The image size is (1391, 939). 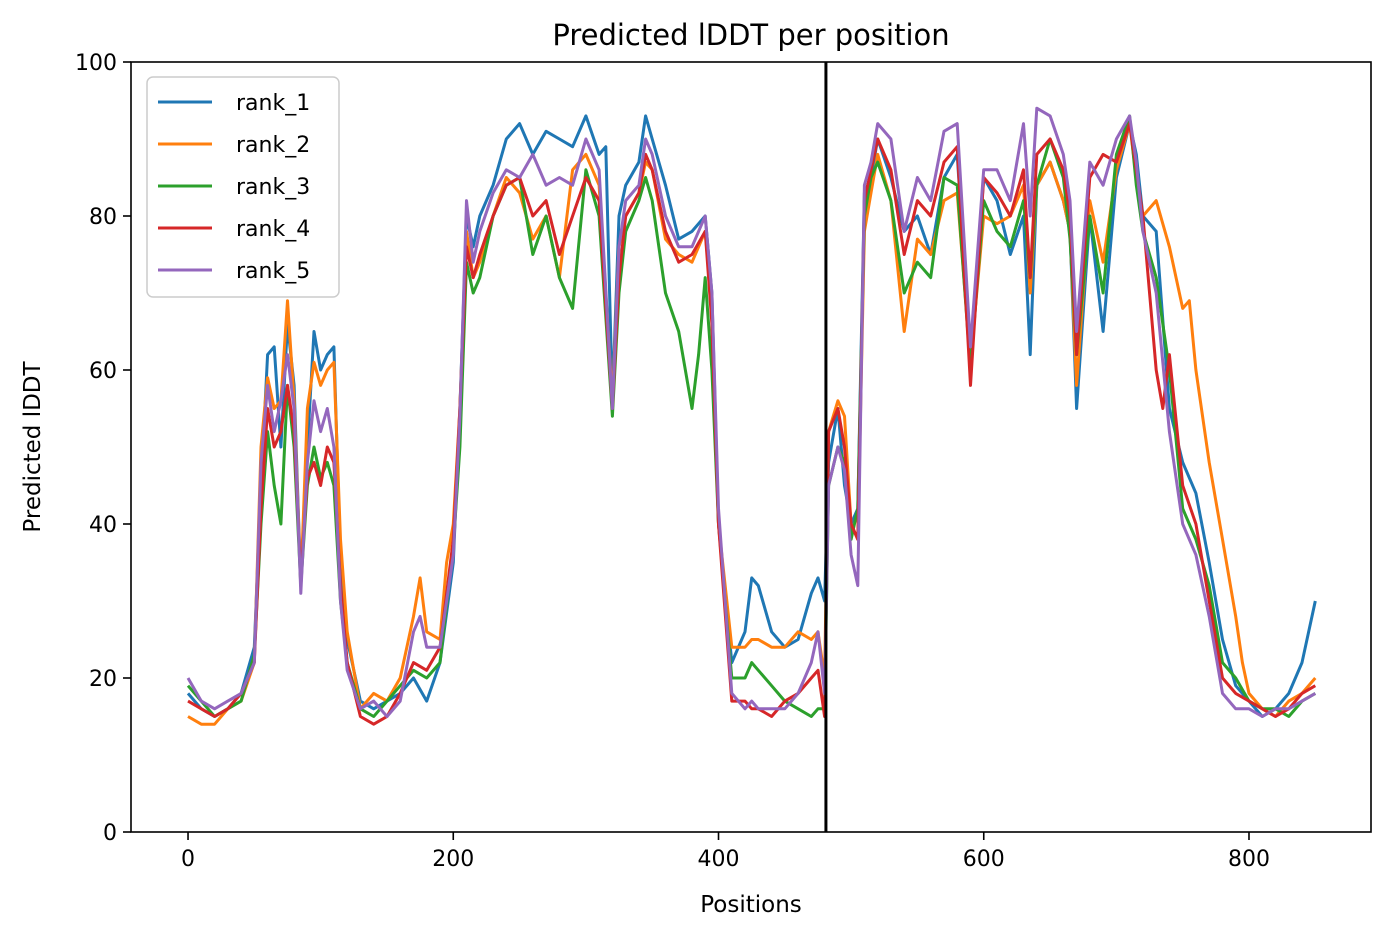 I want to click on x-axis-ticks: 0 200 400 600 800, so click(x=725, y=852).